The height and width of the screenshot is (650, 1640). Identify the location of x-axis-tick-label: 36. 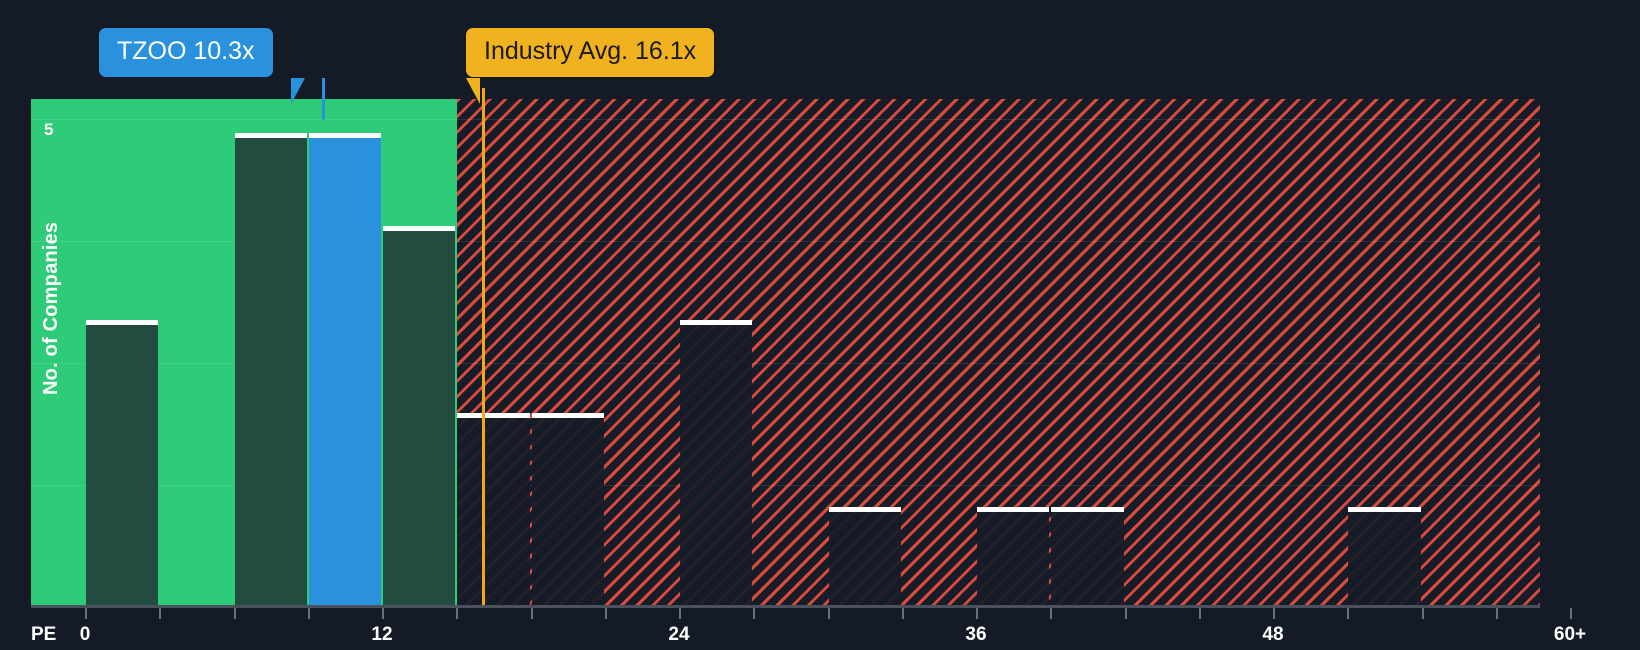
(976, 634).